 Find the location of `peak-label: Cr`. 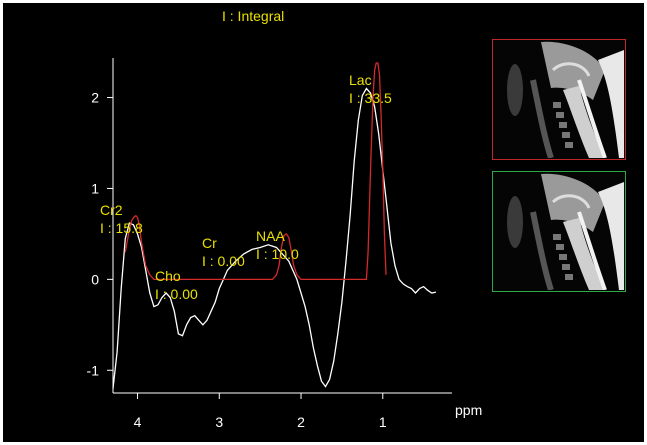

peak-label: Cr is located at coordinates (209, 243).